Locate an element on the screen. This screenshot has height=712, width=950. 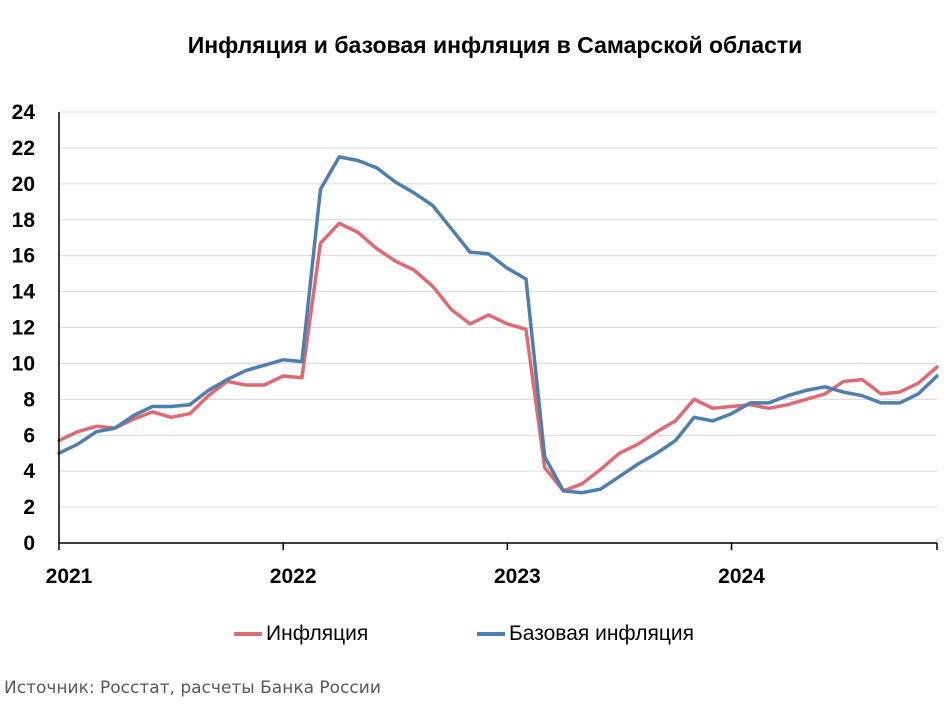
legend-label-inflation: Инфляция is located at coordinates (317, 633).